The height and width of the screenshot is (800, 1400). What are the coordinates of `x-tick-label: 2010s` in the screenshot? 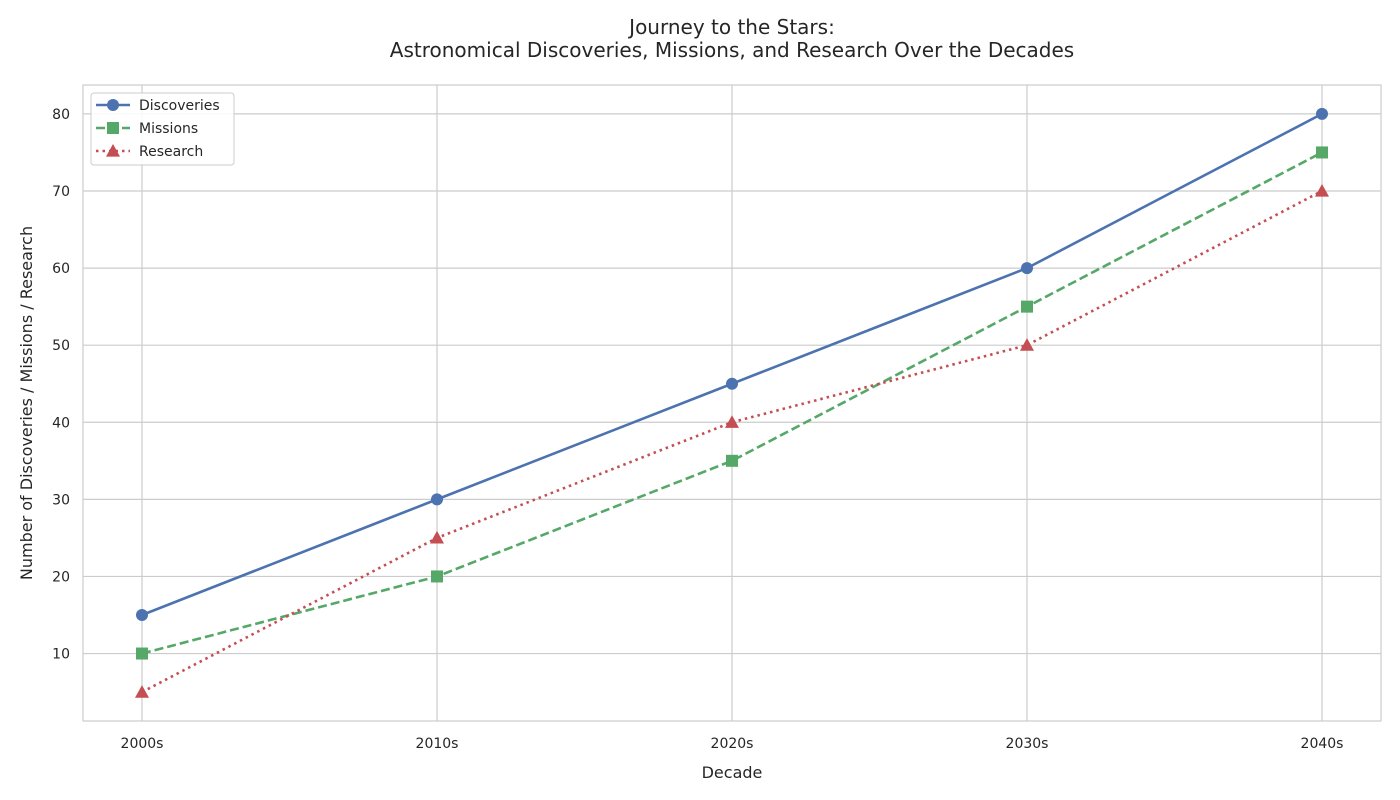 It's located at (437, 744).